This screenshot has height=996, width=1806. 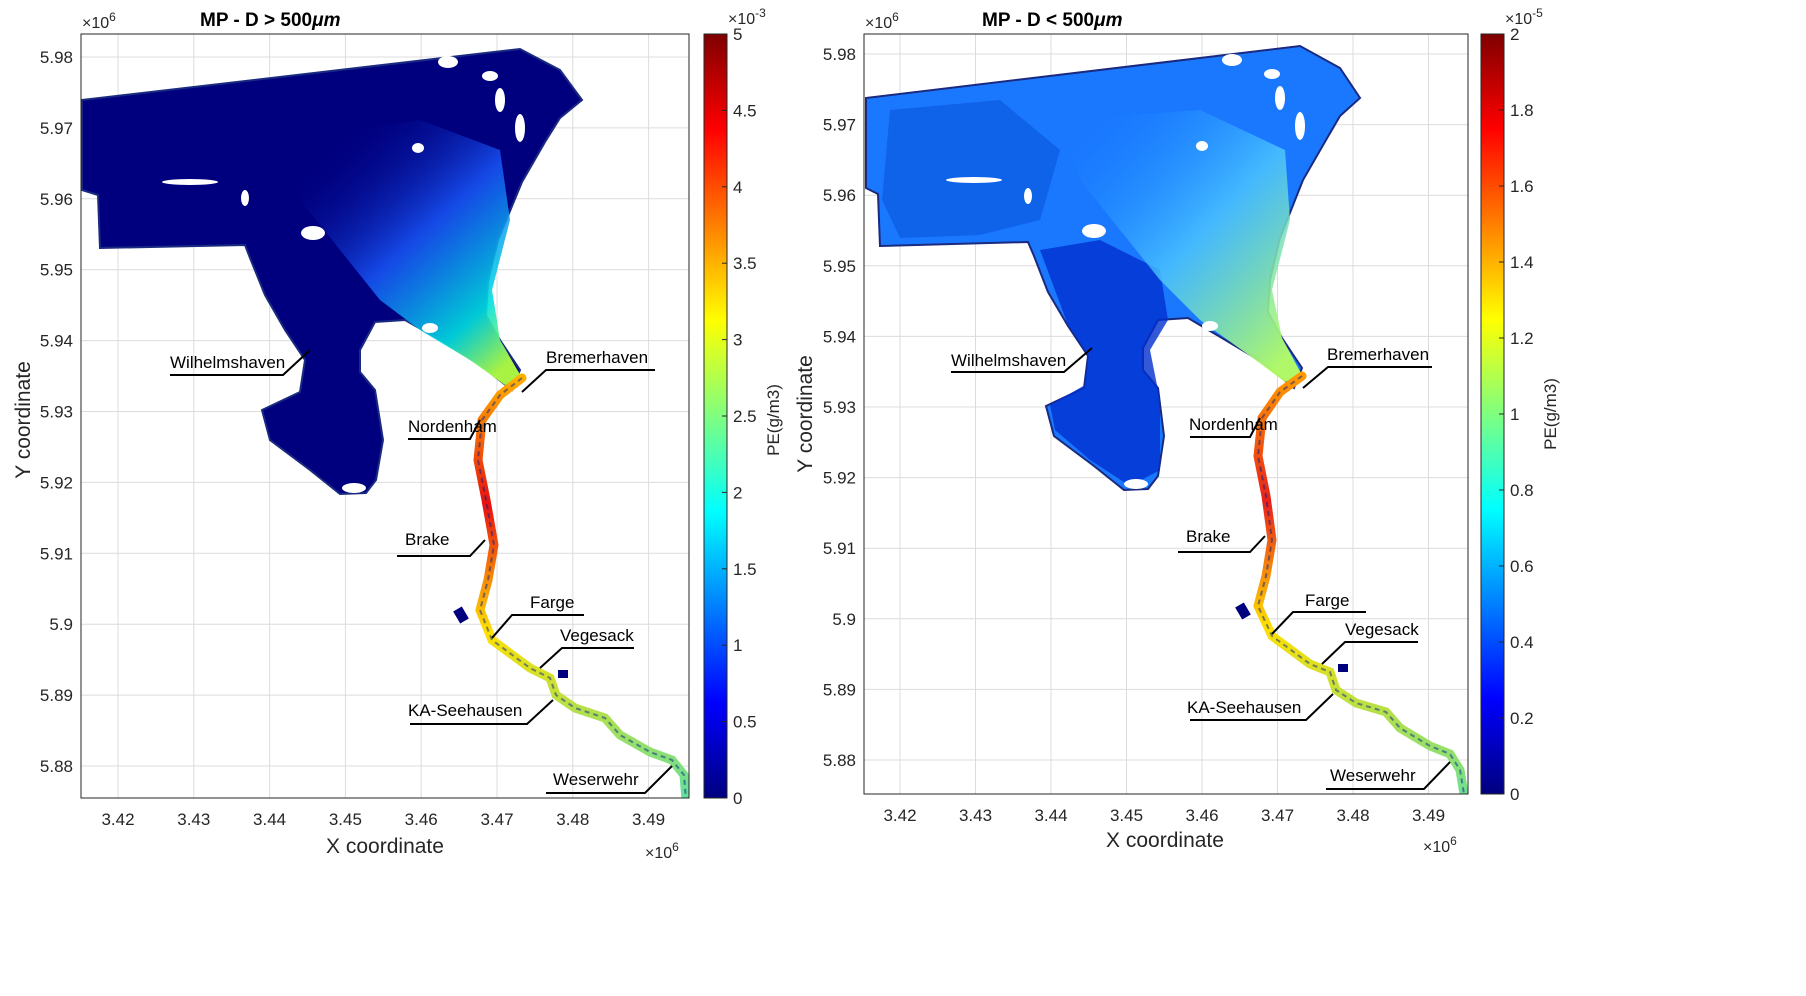 I want to click on estuary-water-body, so click(x=332, y=271).